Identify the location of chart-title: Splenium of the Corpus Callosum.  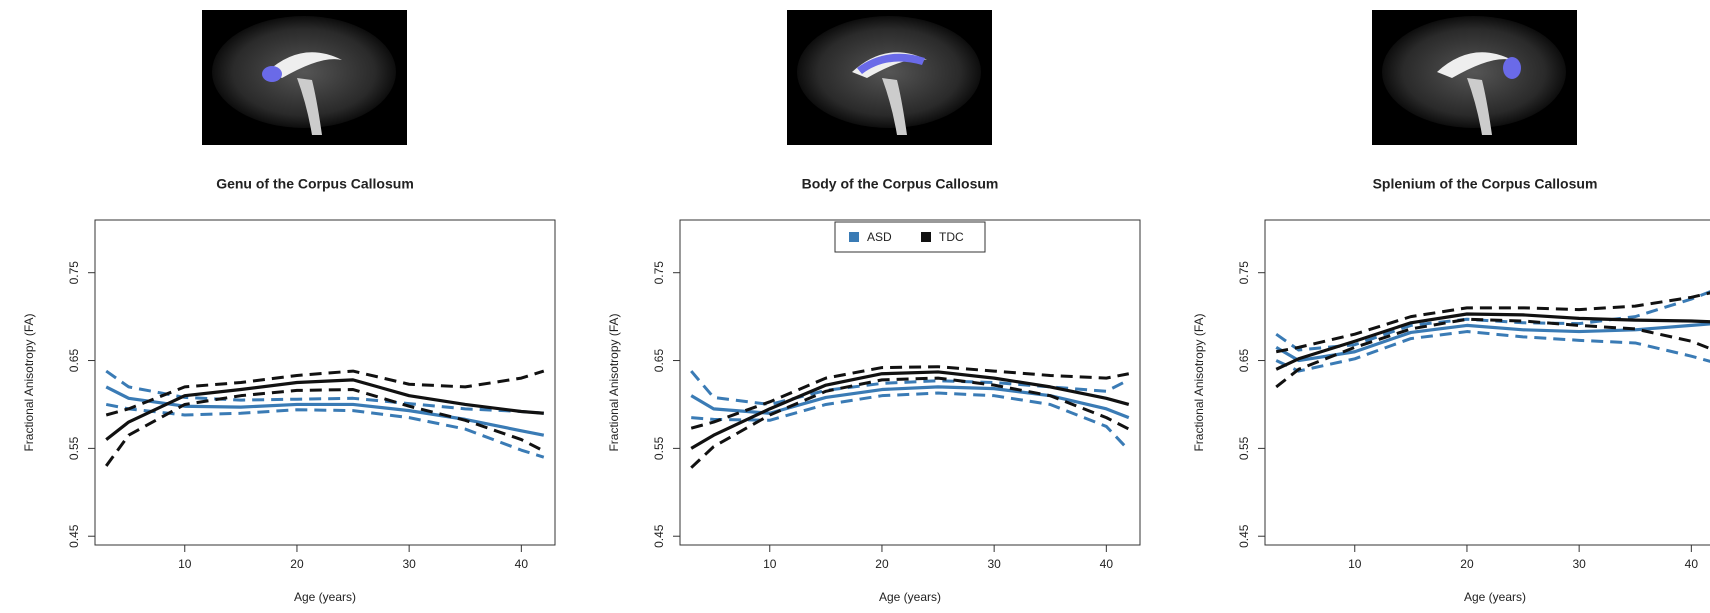
(1485, 184).